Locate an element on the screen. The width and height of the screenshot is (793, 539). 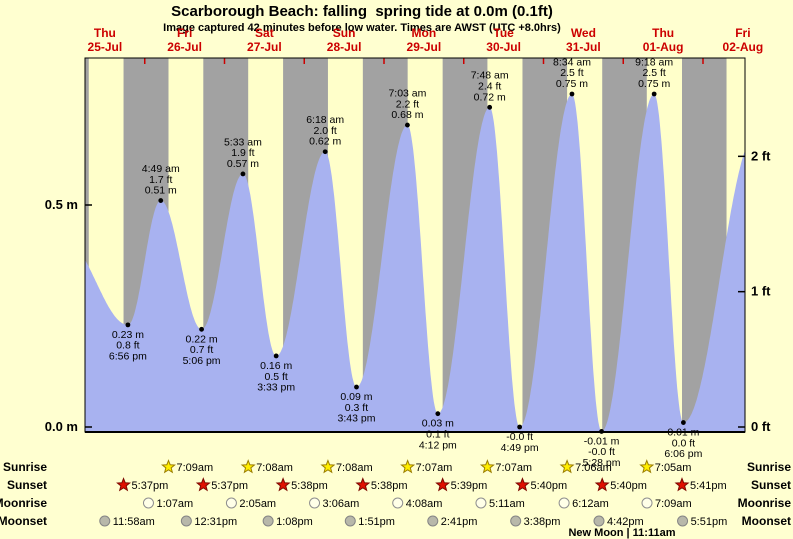
day-label-weekday: Sun is located at coordinates (344, 33).